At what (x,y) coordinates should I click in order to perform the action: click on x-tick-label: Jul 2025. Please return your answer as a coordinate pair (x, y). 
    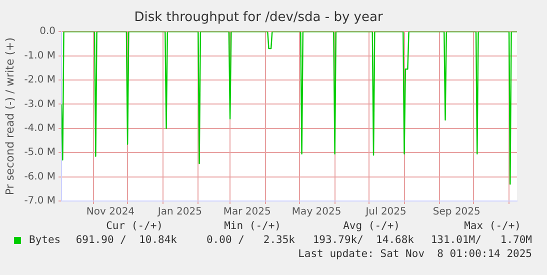
    Looking at the image, I should click on (385, 212).